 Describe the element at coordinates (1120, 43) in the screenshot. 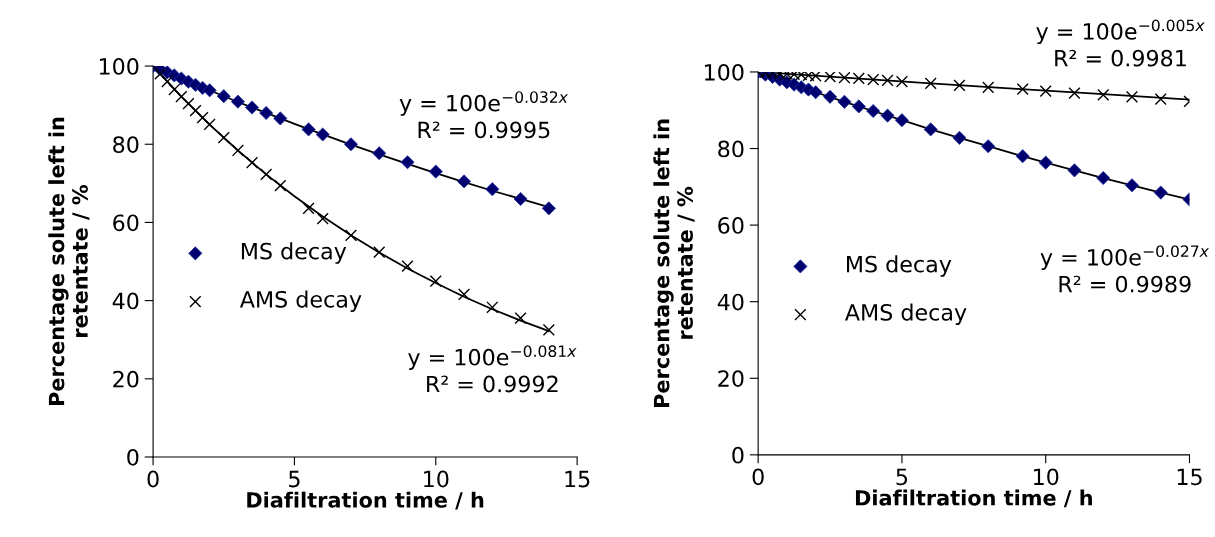

I see `text: y = 100e$^{−0.005x}$ R² = 0.9981` at that location.